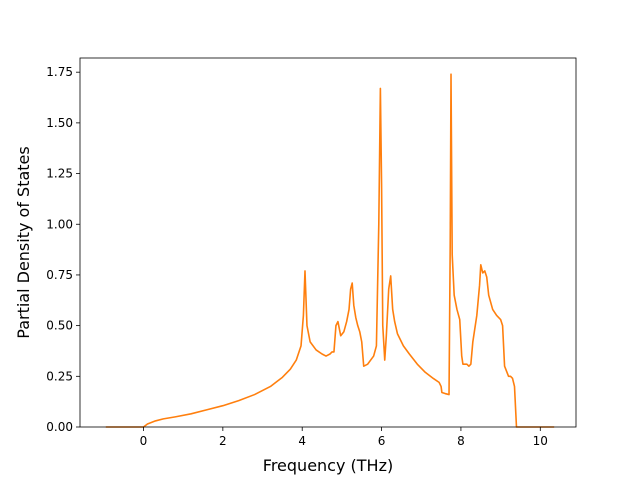  What do you see at coordinates (382, 441) in the screenshot?
I see `x-tick-label: 6` at bounding box center [382, 441].